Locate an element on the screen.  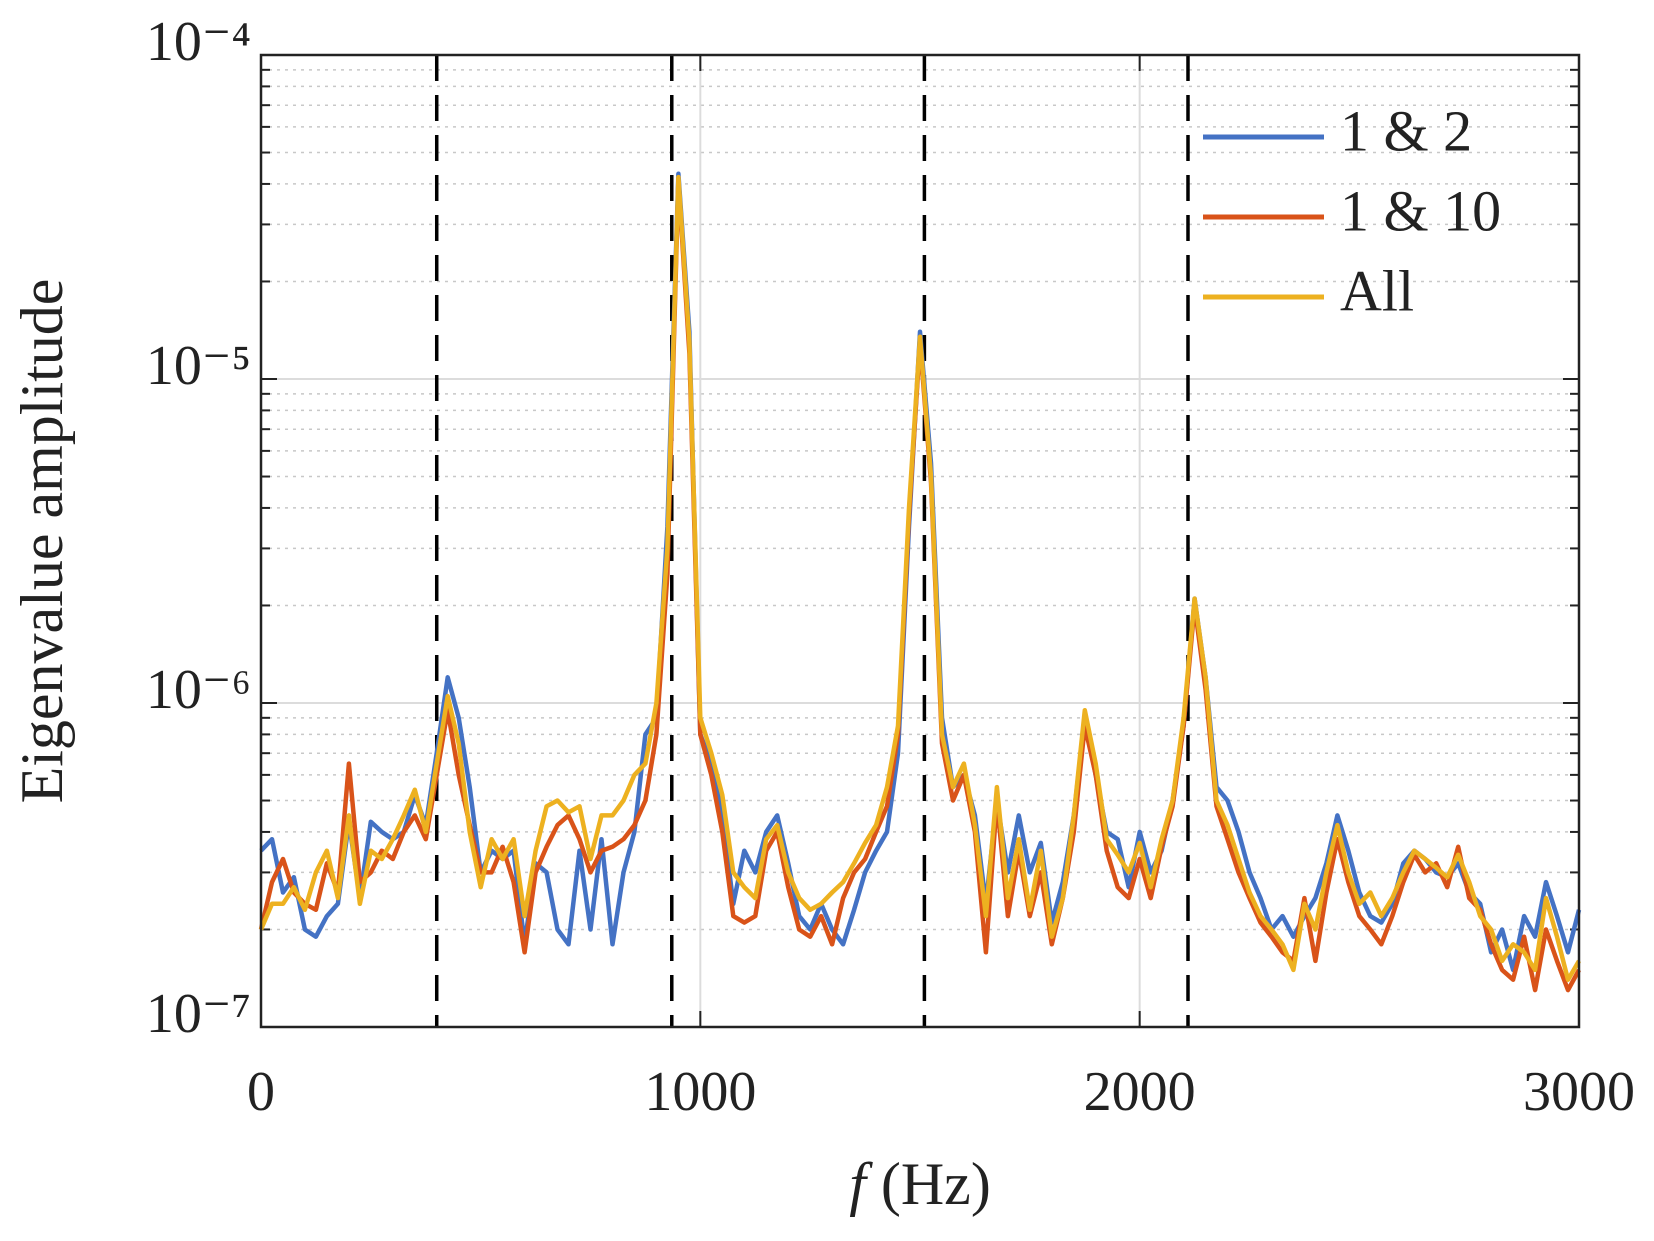
y-tick-label: 10⁻⁷ is located at coordinates (198, 1014).